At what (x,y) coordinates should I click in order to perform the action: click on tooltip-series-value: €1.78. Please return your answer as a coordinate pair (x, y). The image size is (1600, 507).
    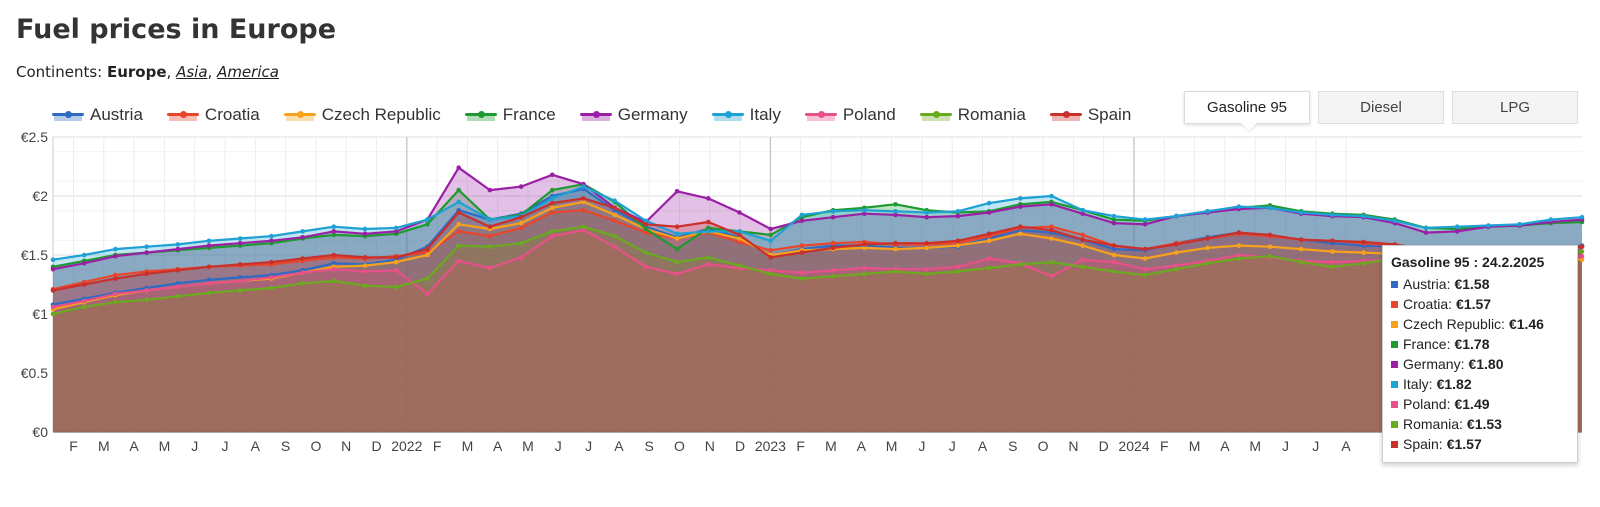
    Looking at the image, I should click on (1472, 344).